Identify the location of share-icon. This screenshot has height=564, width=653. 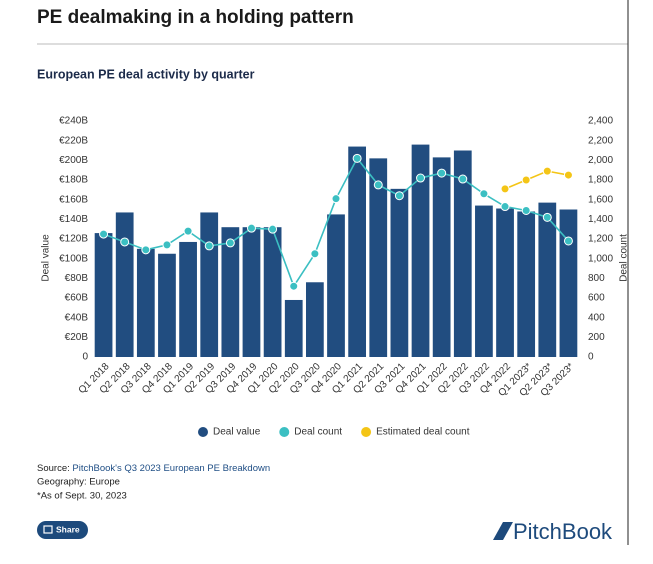
(48, 529).